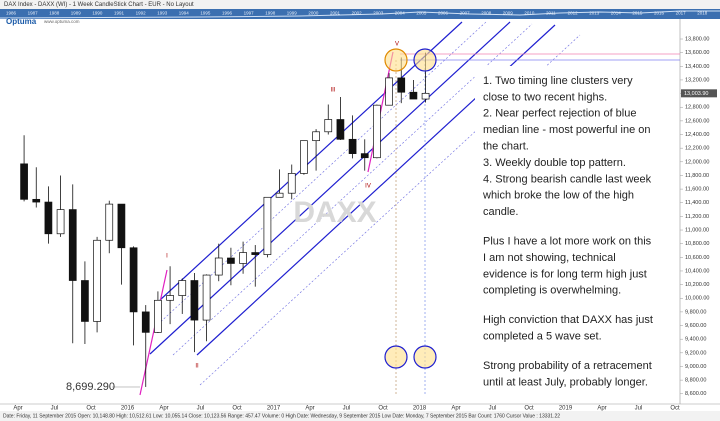  Describe the element at coordinates (697, 285) in the screenshot. I see `y-tick-label: 10,200.00` at that location.